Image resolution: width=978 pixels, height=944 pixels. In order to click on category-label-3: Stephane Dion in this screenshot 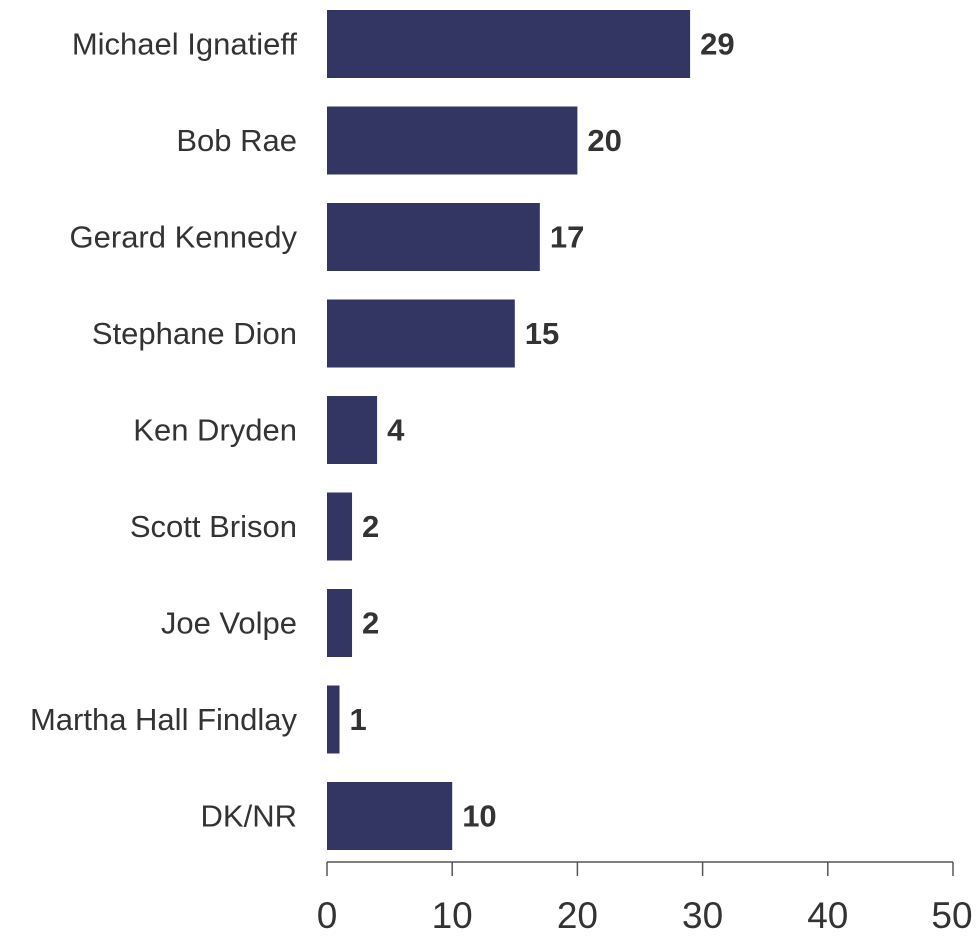, I will do `click(194, 333)`.